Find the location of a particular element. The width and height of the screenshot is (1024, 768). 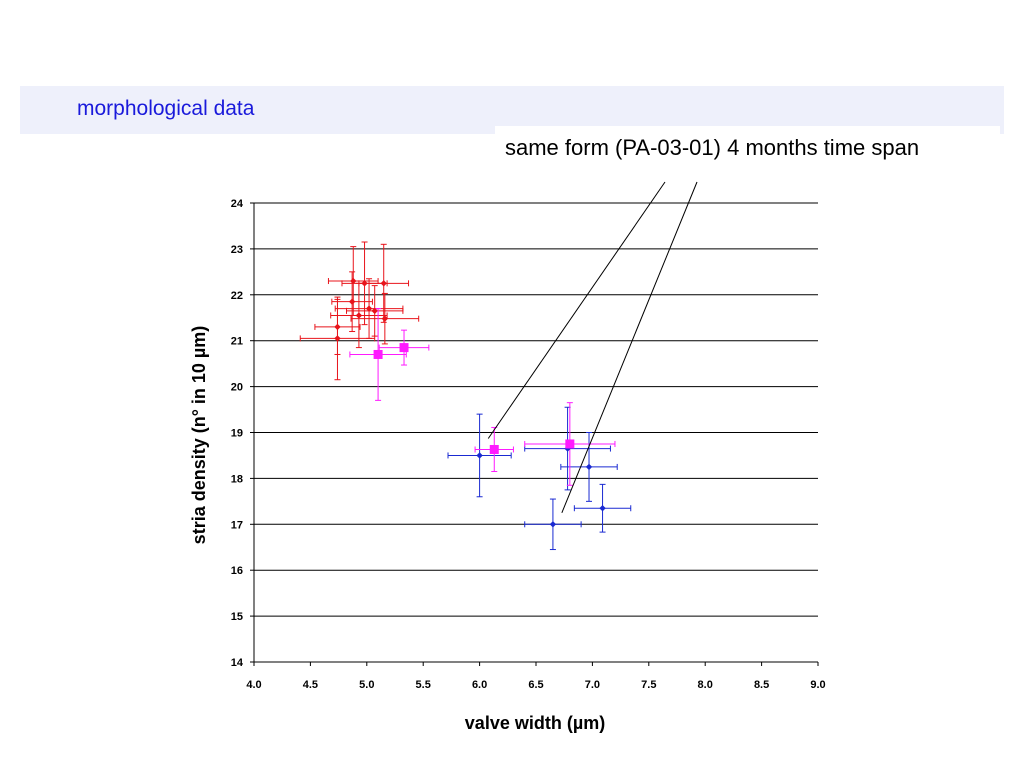

y-tick-label: 24 is located at coordinates (237, 204).